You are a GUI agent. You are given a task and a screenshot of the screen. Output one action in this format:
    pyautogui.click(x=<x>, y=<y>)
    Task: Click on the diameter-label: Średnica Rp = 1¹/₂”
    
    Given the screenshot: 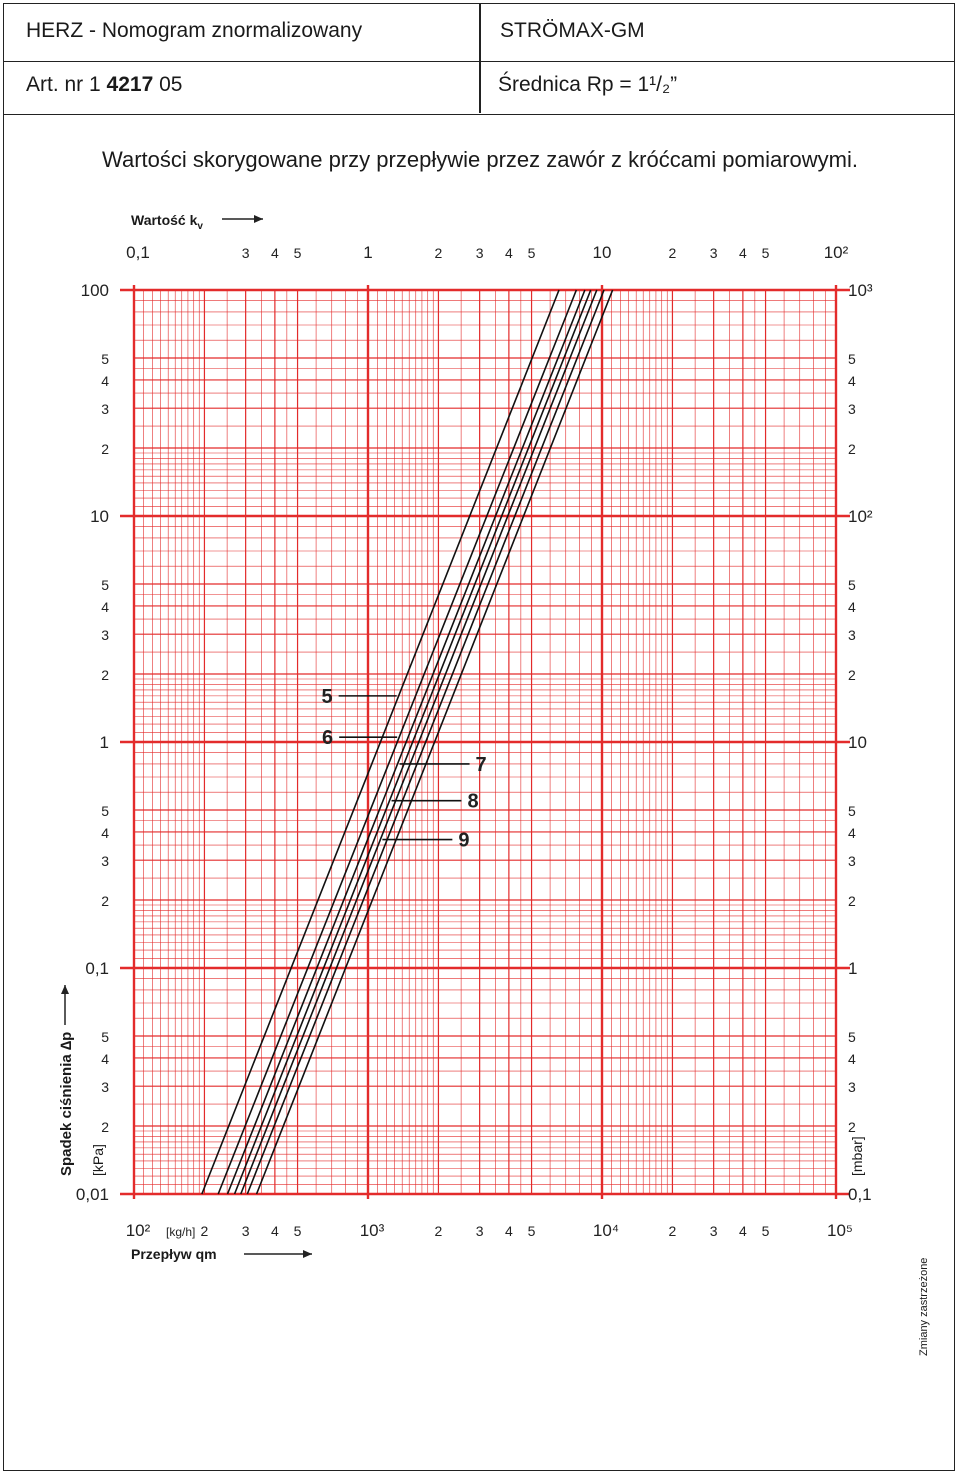 What is the action you would take?
    pyautogui.click(x=588, y=84)
    